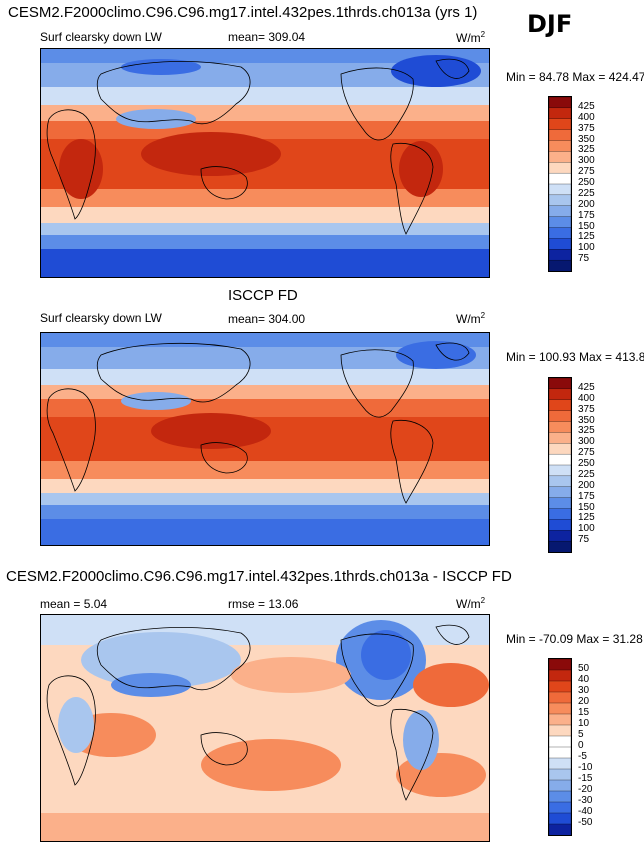  Describe the element at coordinates (581, 734) in the screenshot. I see `panel3-colorbar-tick: 5` at that location.